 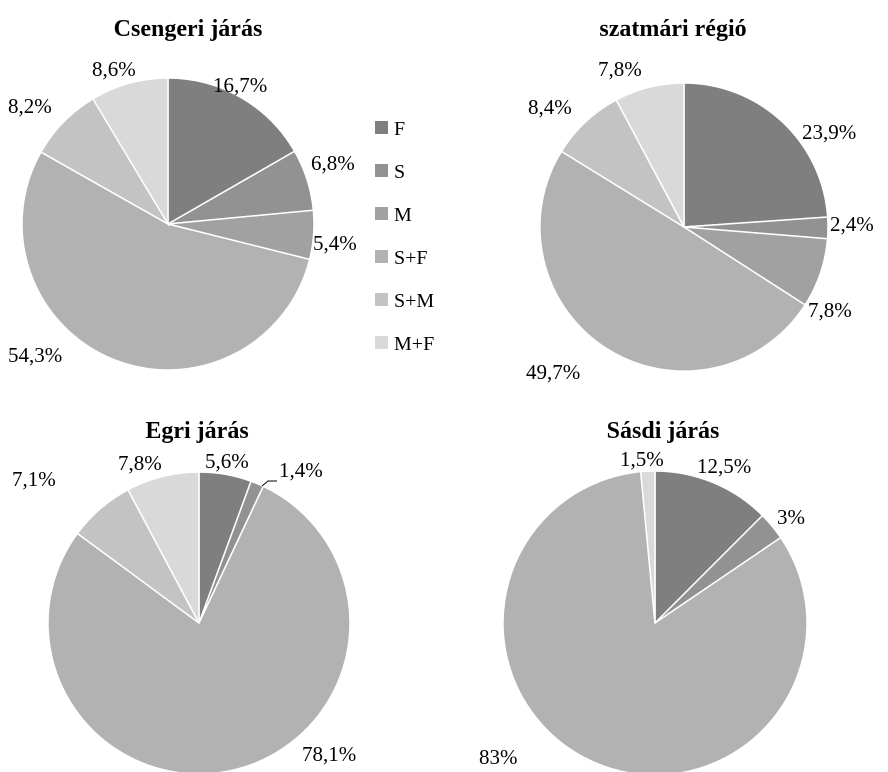 I want to click on data-label-sasdi-sf: 83%, so click(x=498, y=757).